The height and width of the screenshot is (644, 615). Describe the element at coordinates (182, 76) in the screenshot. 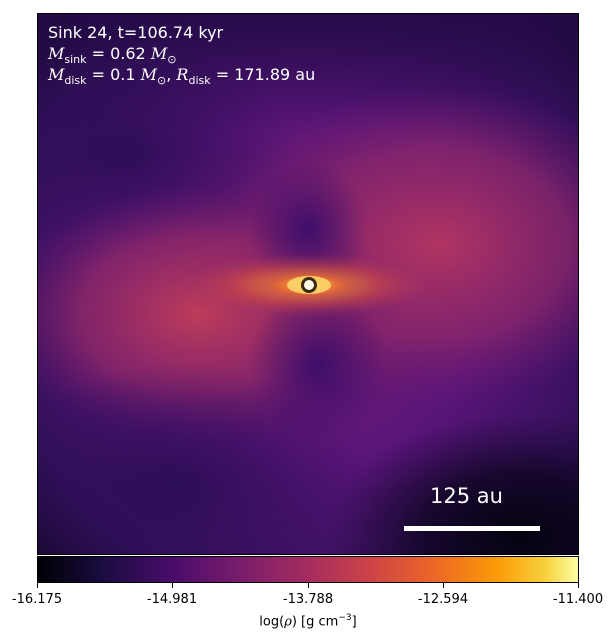

I see `disk-properties-label: Mdisk = 0.1 M⊙, Rdisk = 171.89 au` at that location.